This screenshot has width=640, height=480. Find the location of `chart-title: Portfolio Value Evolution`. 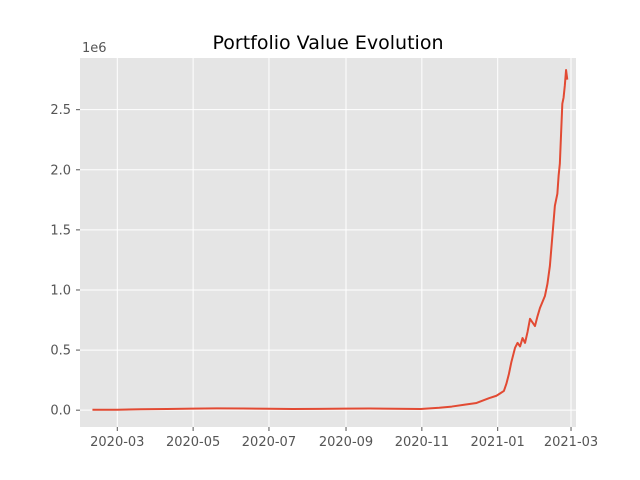

chart-title: Portfolio Value Evolution is located at coordinates (327, 43).